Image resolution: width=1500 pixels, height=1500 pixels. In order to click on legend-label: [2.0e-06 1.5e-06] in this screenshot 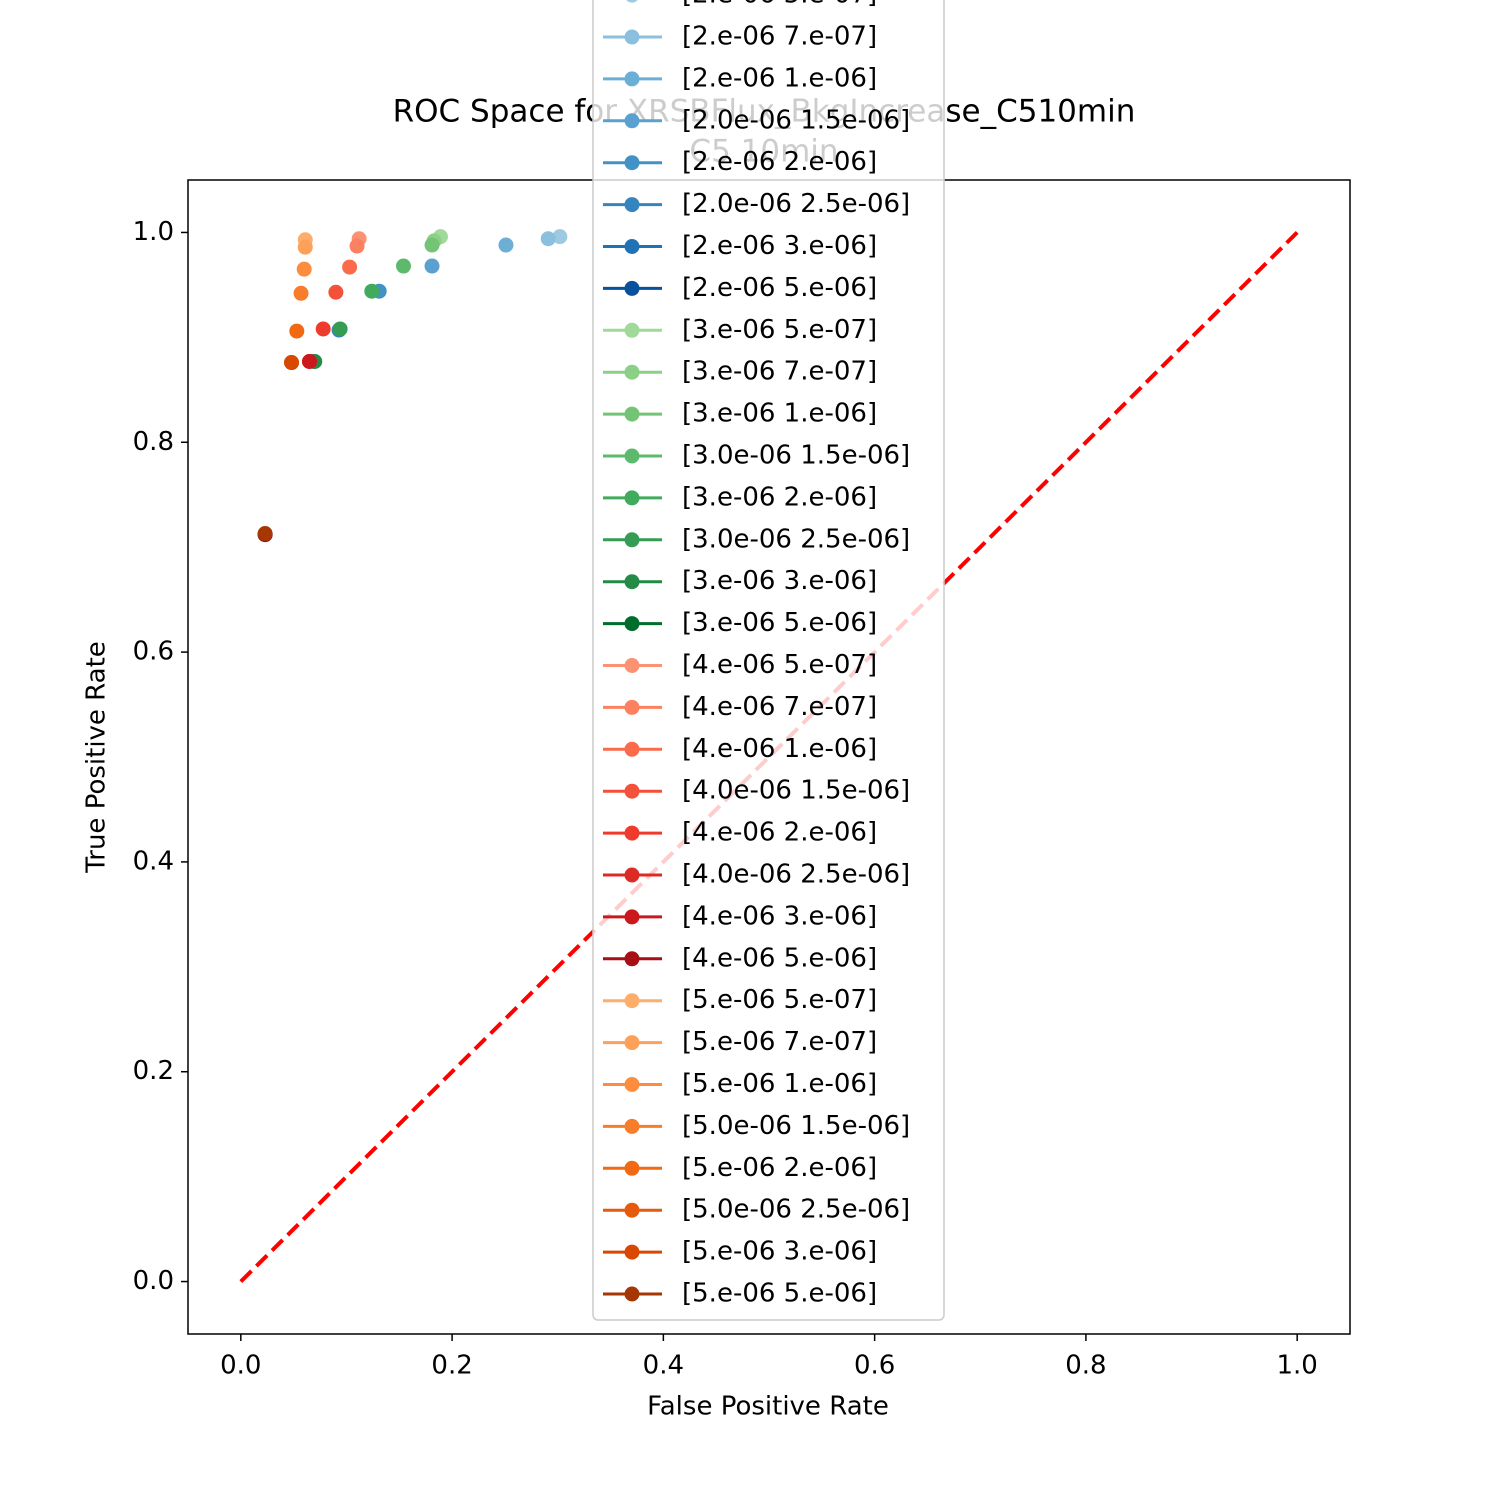, I will do `click(796, 120)`.